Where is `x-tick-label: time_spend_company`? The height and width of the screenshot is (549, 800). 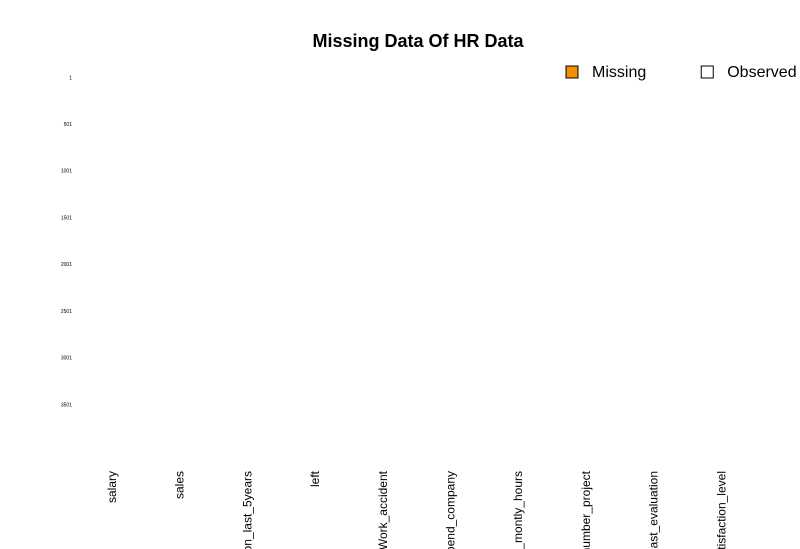
x-tick-label: time_spend_company is located at coordinates (451, 510).